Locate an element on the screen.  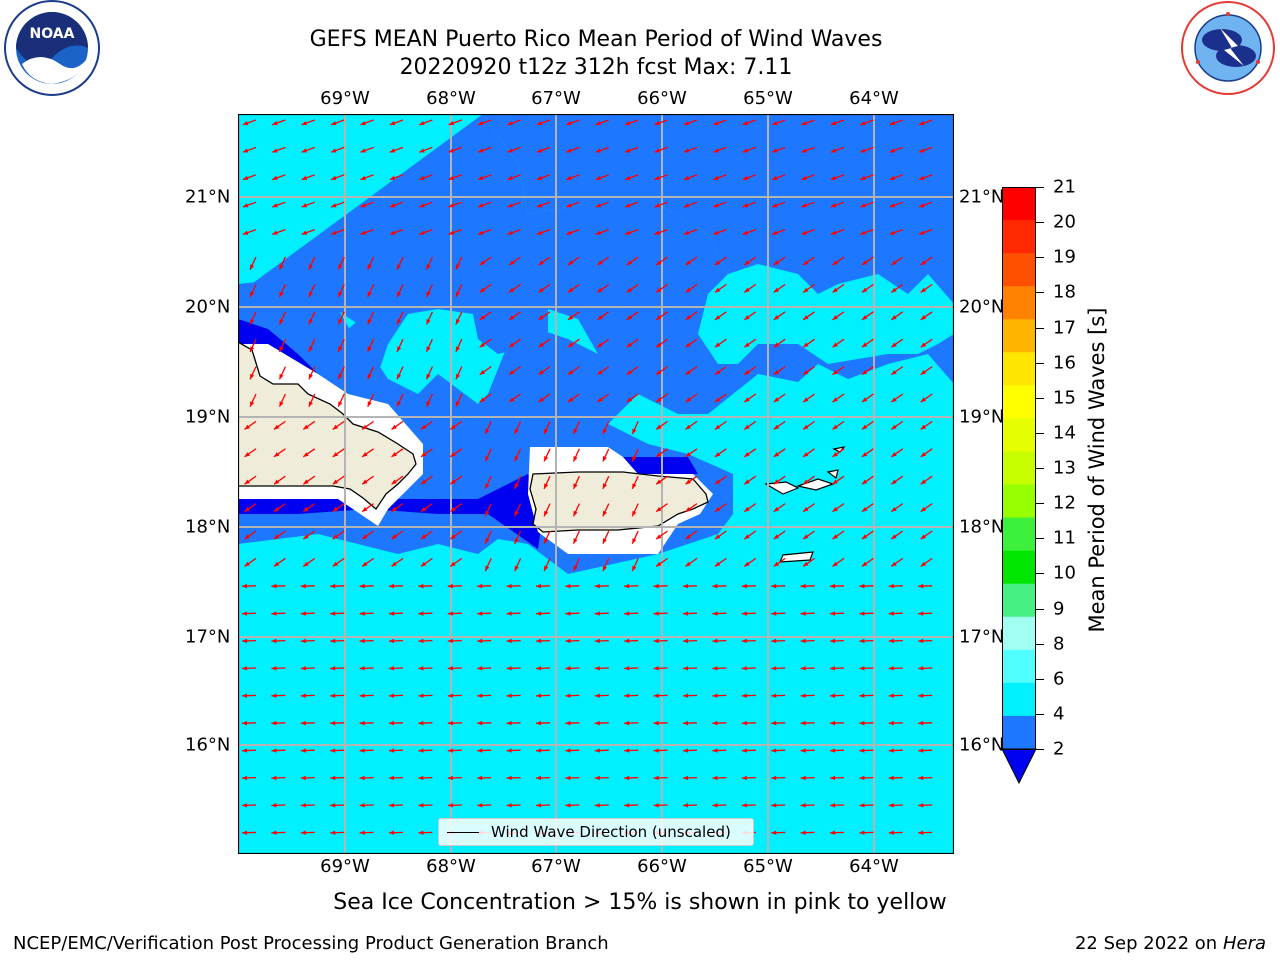
top-lon-label: 69°W is located at coordinates (345, 98).